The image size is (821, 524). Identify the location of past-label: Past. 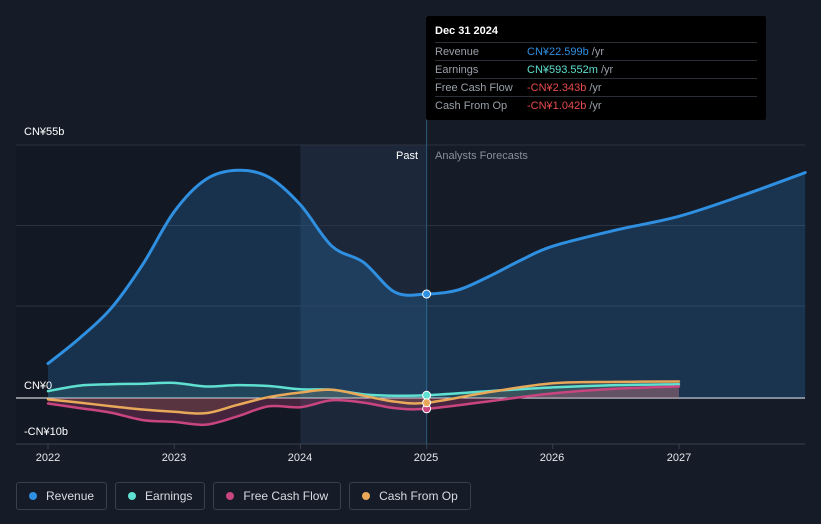
(407, 156).